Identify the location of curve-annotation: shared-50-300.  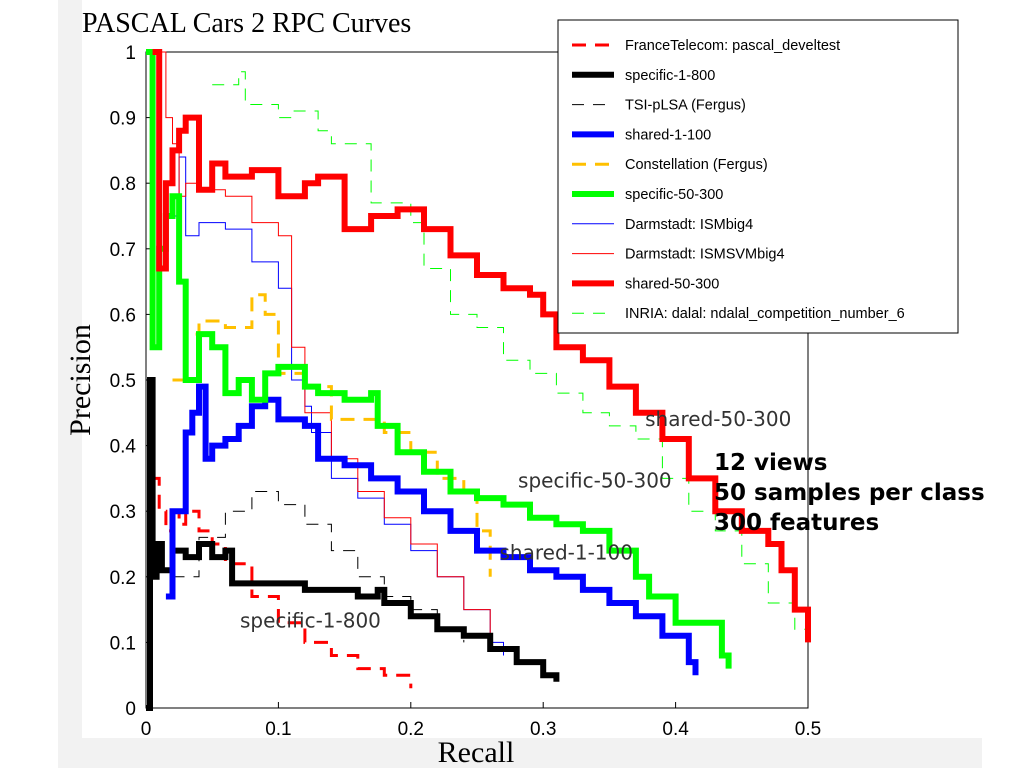
(718, 419).